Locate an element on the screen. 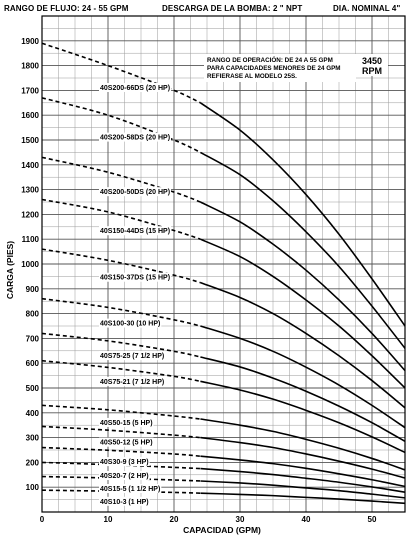  y-tick-label: 1500 is located at coordinates (30, 140).